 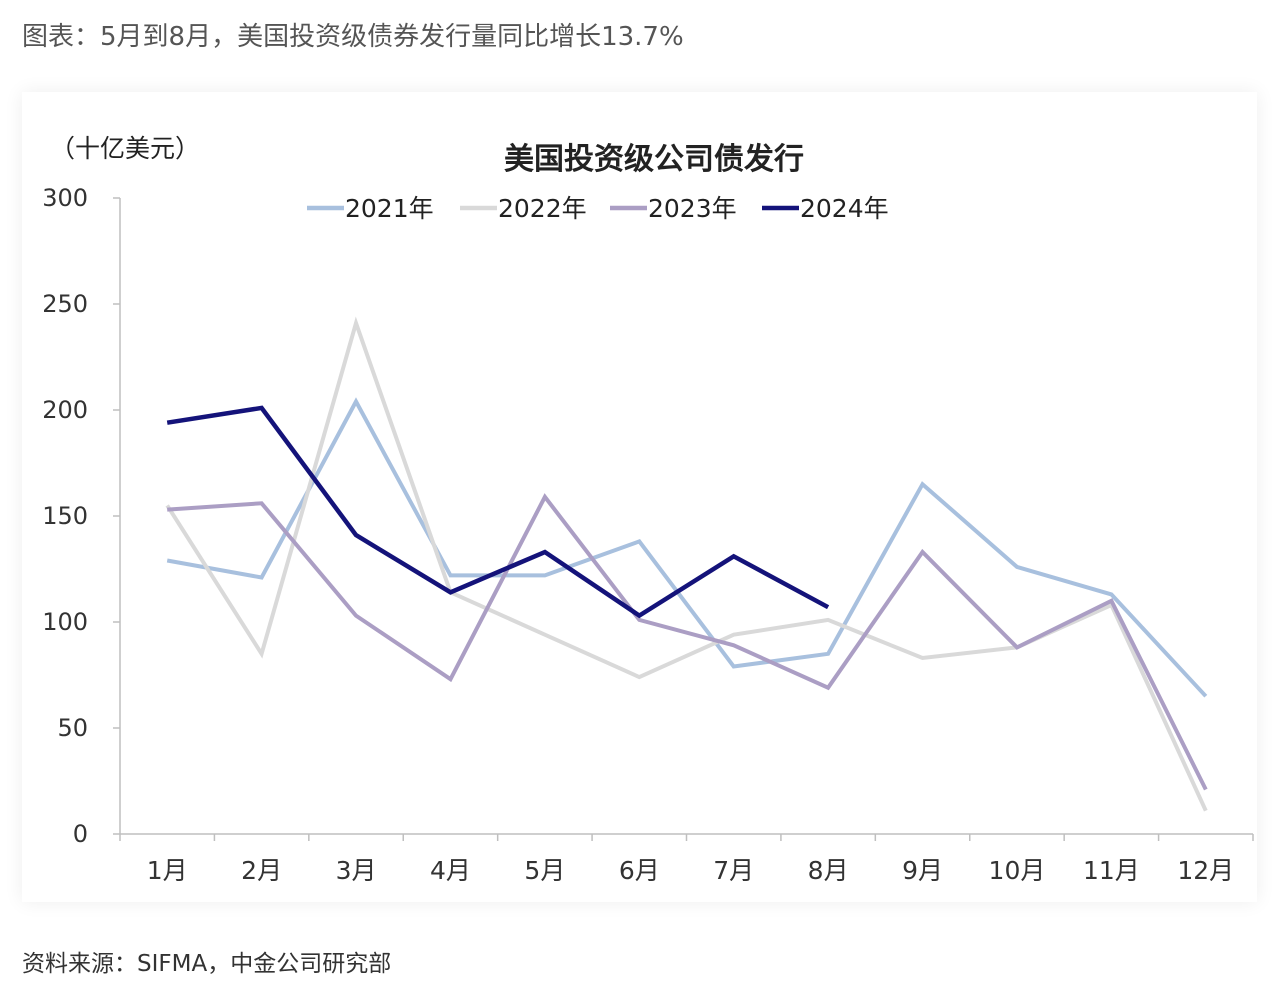 I want to click on x-tick-label: 1月, so click(x=167, y=870).